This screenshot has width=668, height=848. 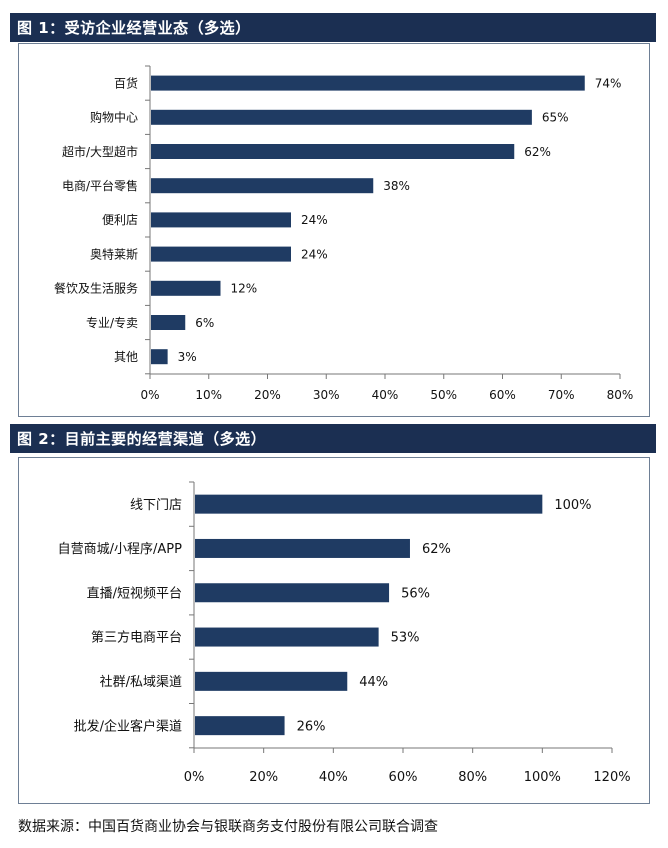 What do you see at coordinates (572, 505) in the screenshot?
I see `value-label: 100%` at bounding box center [572, 505].